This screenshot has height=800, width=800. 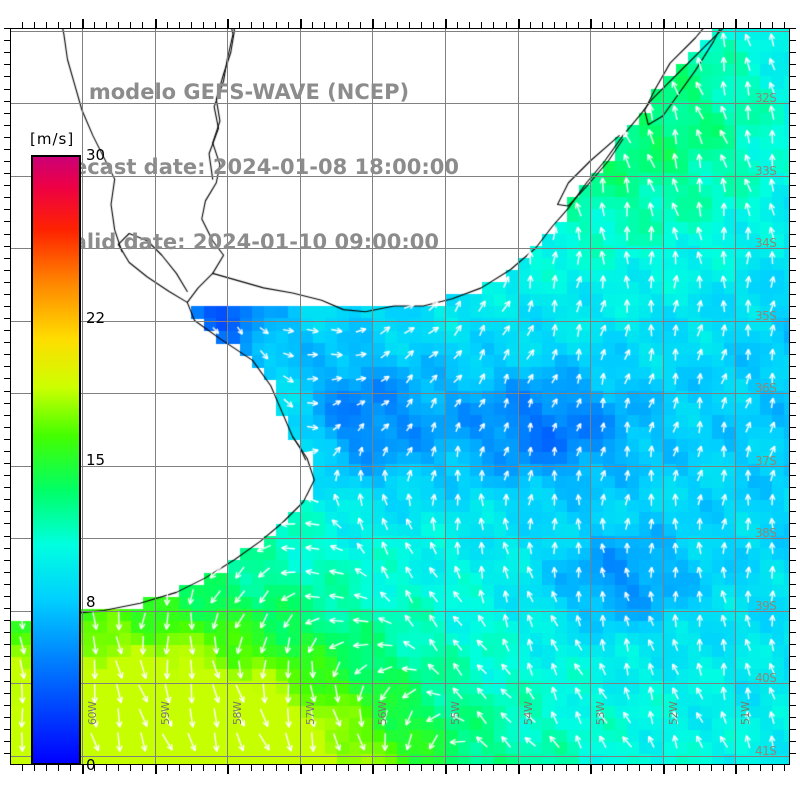 What do you see at coordinates (383, 713) in the screenshot?
I see `lon-tick-label-56W: 56W` at bounding box center [383, 713].